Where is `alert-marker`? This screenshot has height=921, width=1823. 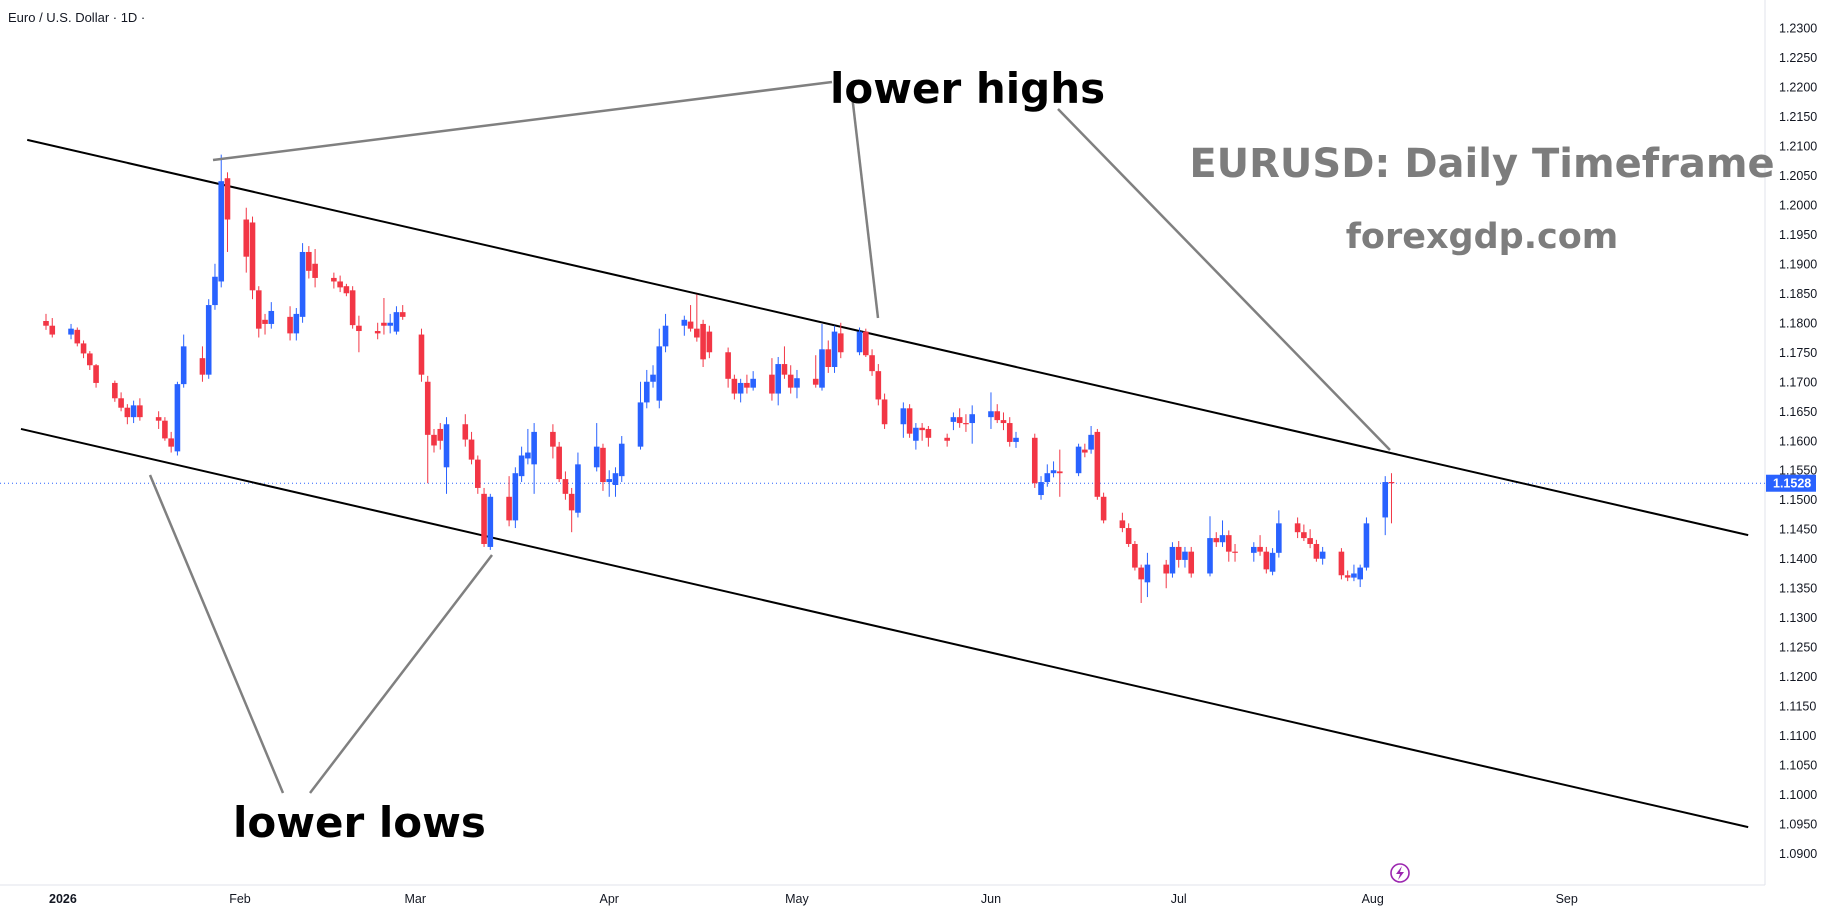 alert-marker is located at coordinates (1400, 873).